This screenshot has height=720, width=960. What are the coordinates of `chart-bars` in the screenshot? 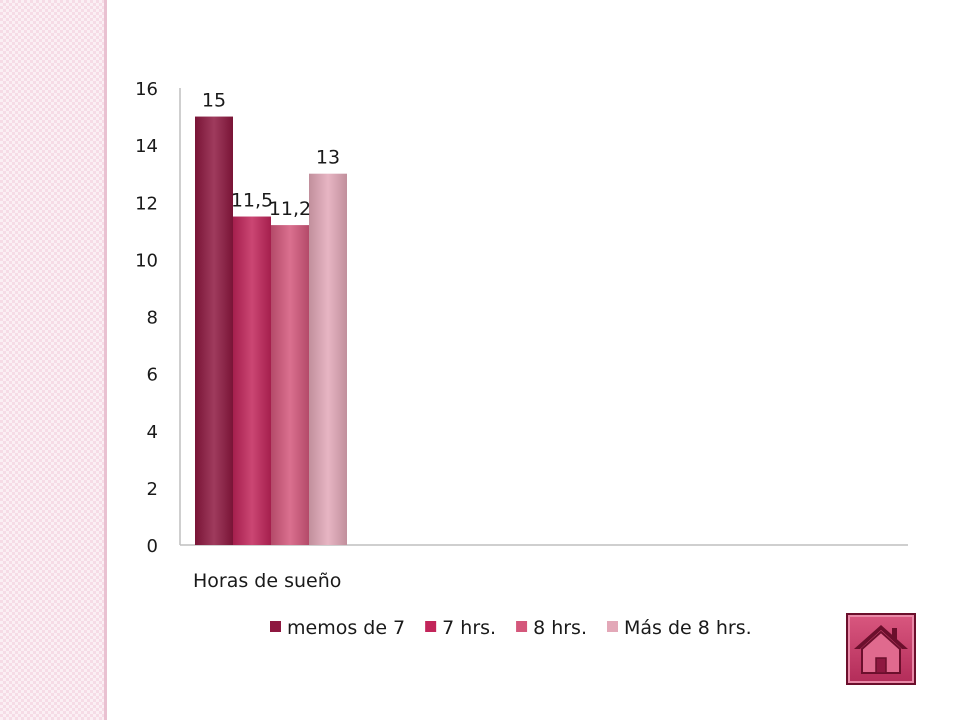 It's located at (271, 330).